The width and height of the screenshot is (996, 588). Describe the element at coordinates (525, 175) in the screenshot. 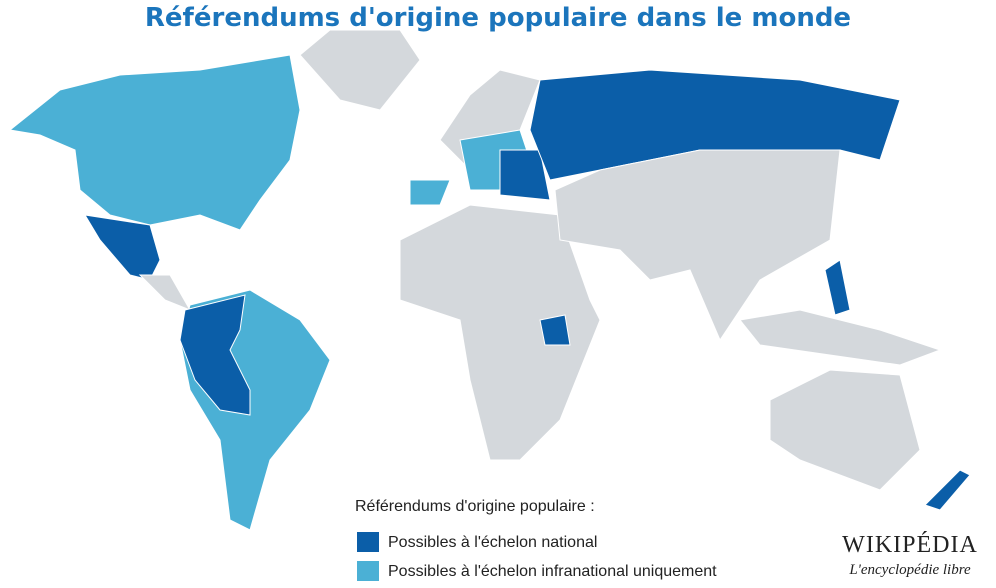

I see `eastern-europe` at that location.